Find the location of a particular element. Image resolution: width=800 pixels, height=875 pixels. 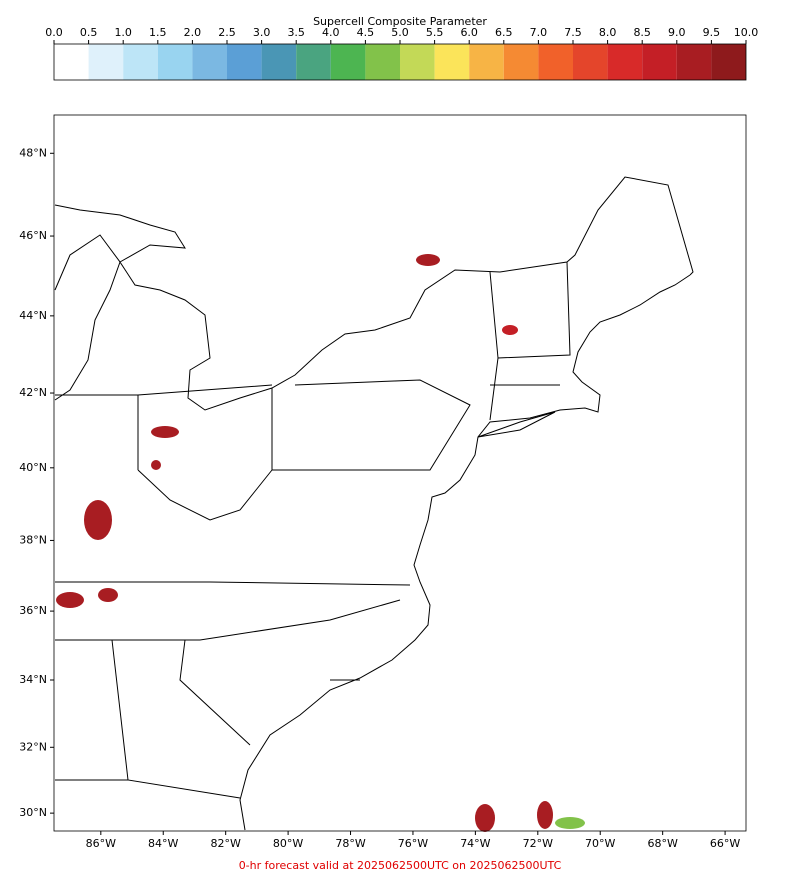

colorbar-tick-label: 5.0 is located at coordinates (400, 32).